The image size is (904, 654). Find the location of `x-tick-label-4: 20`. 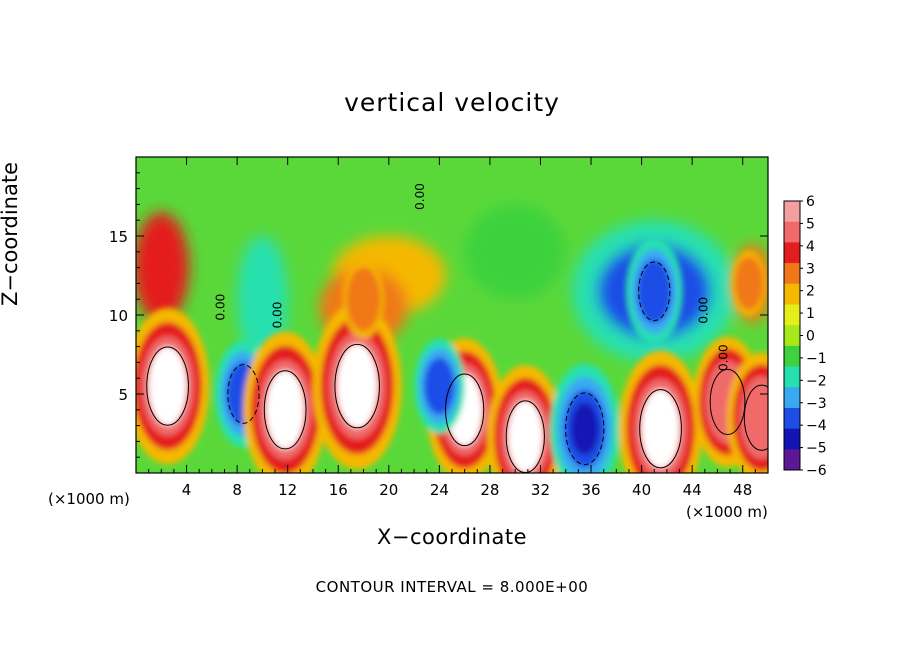

x-tick-label-4: 20 is located at coordinates (388, 490).